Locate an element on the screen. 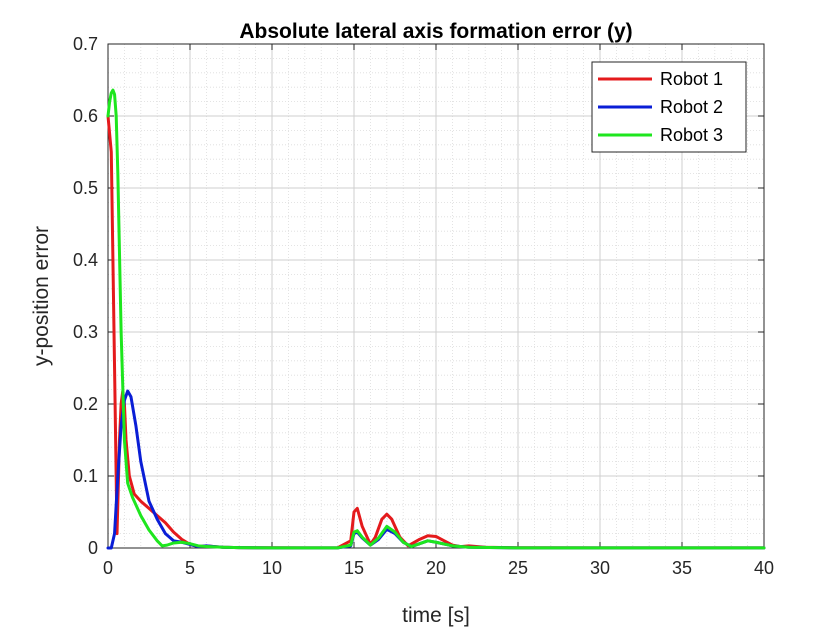  legend: Robot 1 Robot 2 Robot 3 is located at coordinates (669, 107).